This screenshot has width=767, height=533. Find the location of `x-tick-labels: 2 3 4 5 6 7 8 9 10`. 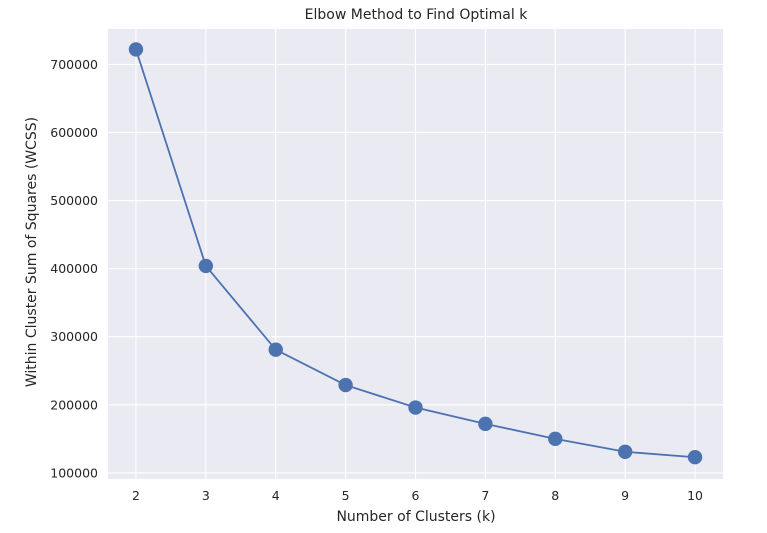

x-tick-labels: 2 3 4 5 6 7 8 9 10 is located at coordinates (417, 495).